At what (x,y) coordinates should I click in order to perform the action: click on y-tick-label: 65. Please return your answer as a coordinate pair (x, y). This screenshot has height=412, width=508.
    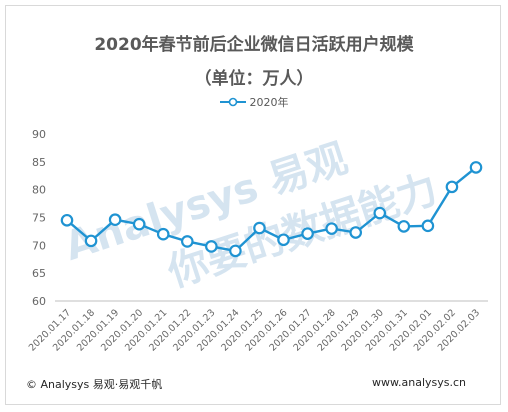
    Looking at the image, I should click on (39, 273).